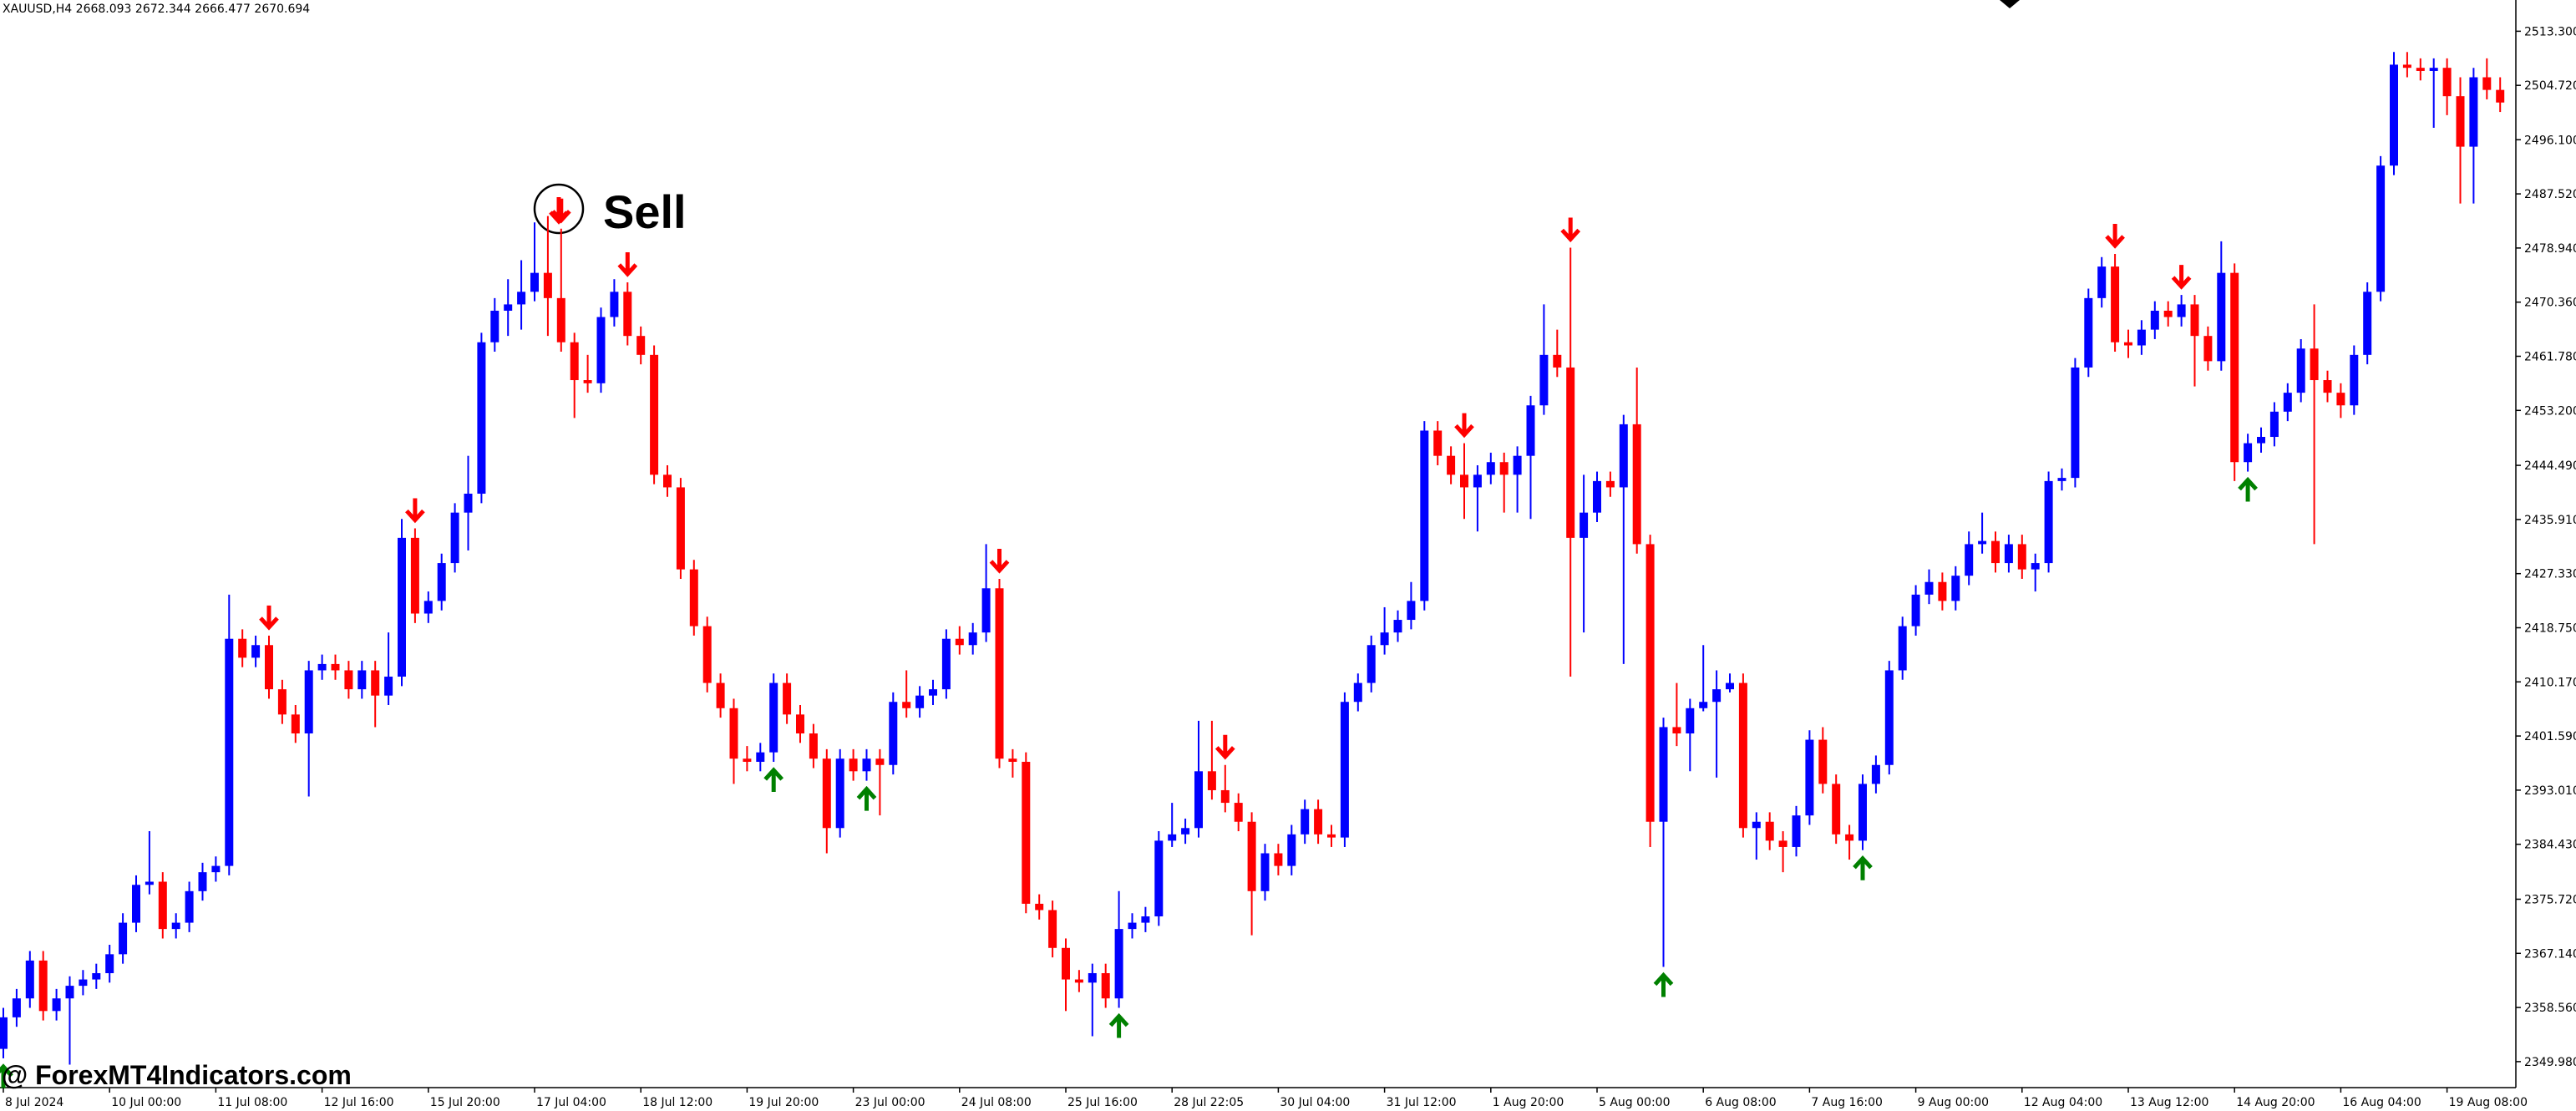 The height and width of the screenshot is (1111, 2576). Describe the element at coordinates (2550, 899) in the screenshot. I see `y-tick-label: 2375.720` at that location.